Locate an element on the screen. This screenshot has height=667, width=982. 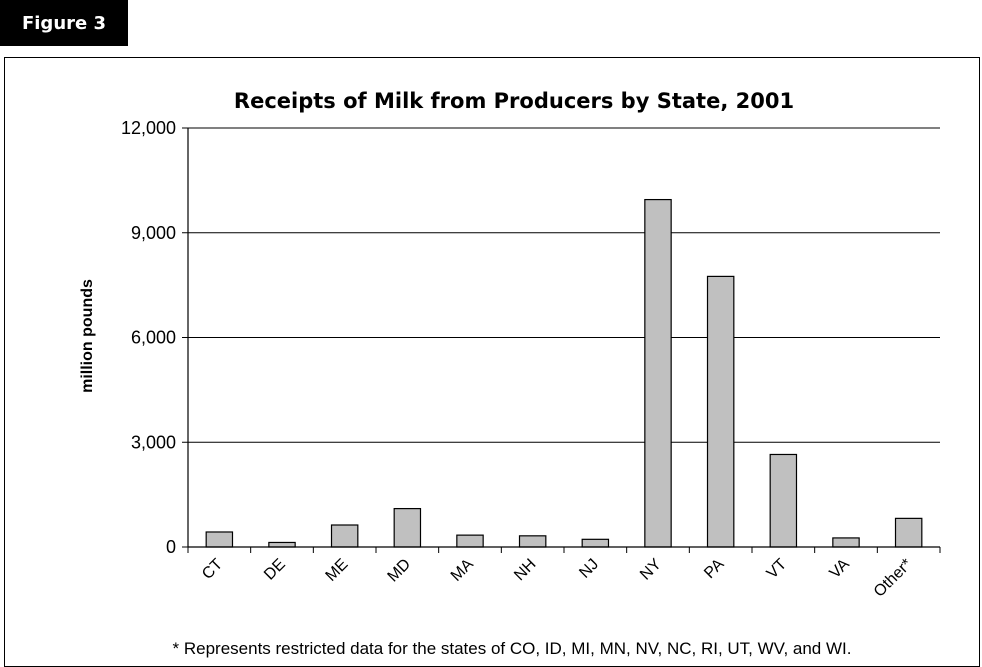
x-tick-label: PA is located at coordinates (714, 569).